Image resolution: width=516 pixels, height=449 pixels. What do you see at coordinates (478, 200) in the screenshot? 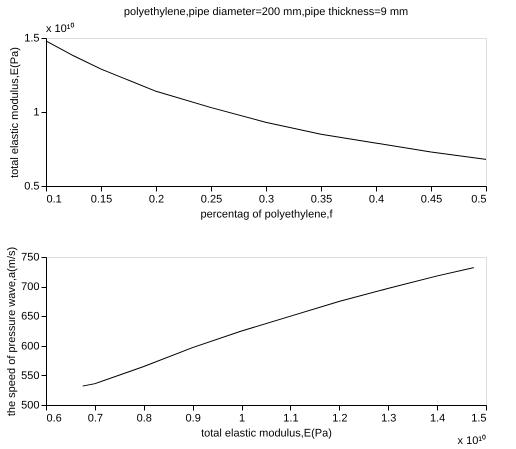
I see `x-tick-label: 0.5` at bounding box center [478, 200].